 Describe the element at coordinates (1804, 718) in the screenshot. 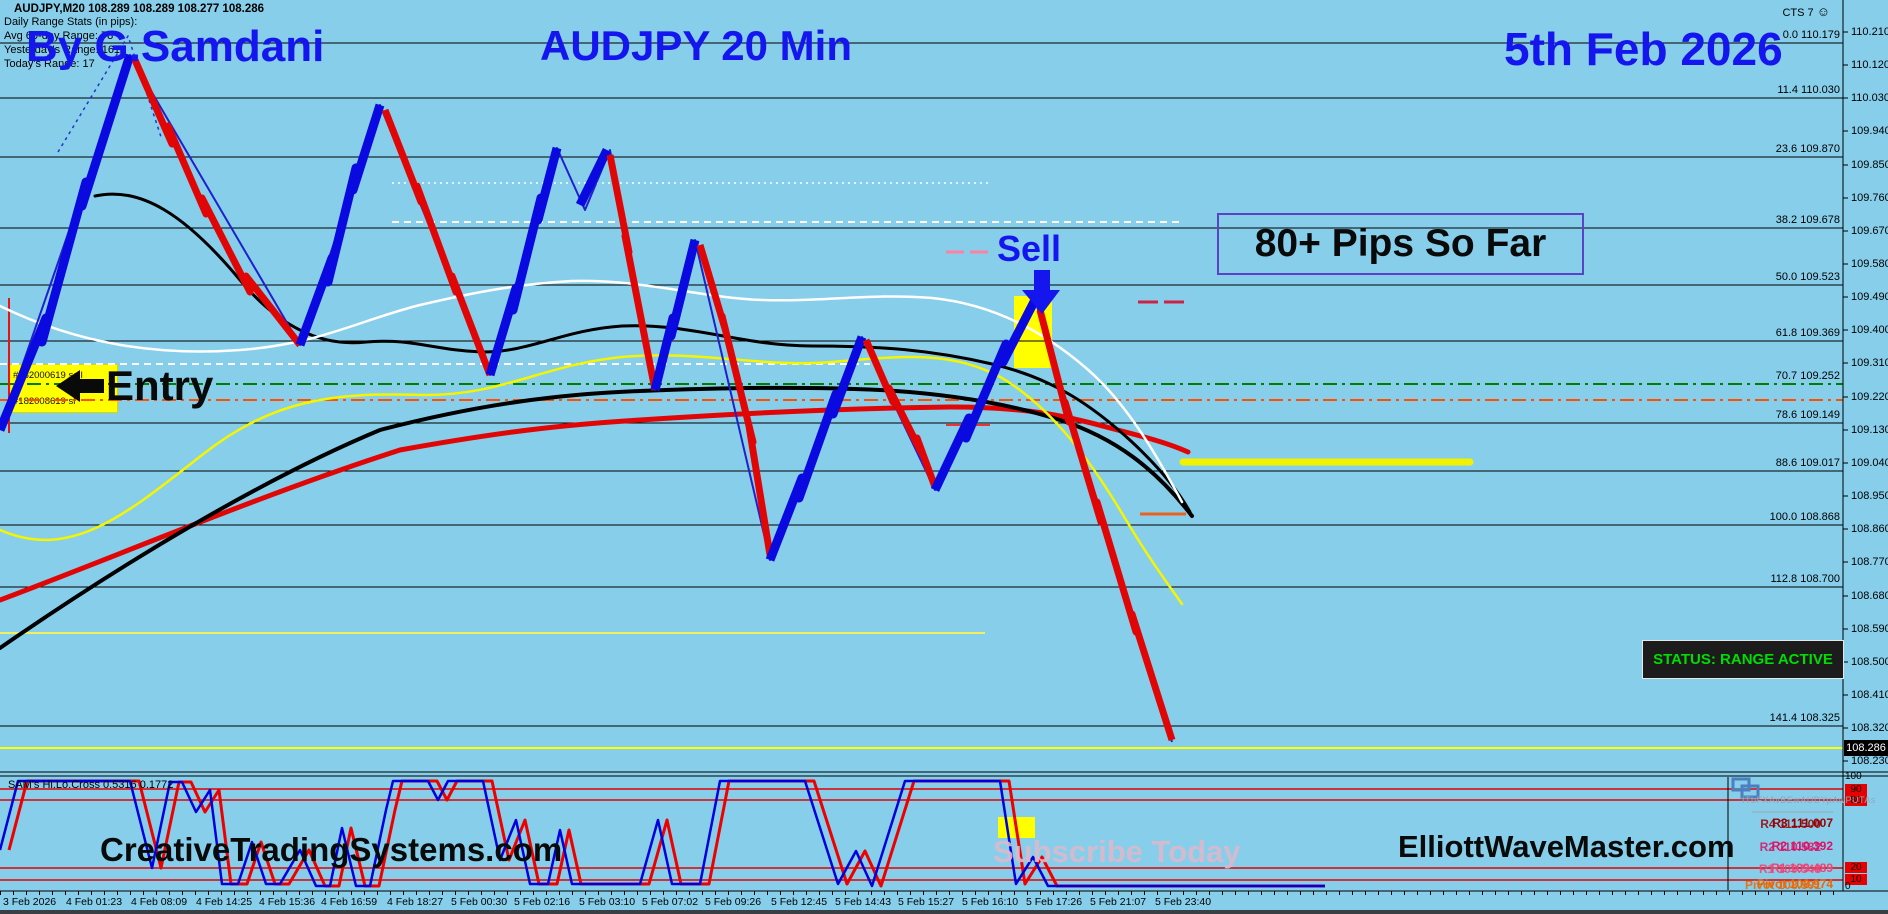

I see `fib-level-label: 141.4 108.325` at that location.